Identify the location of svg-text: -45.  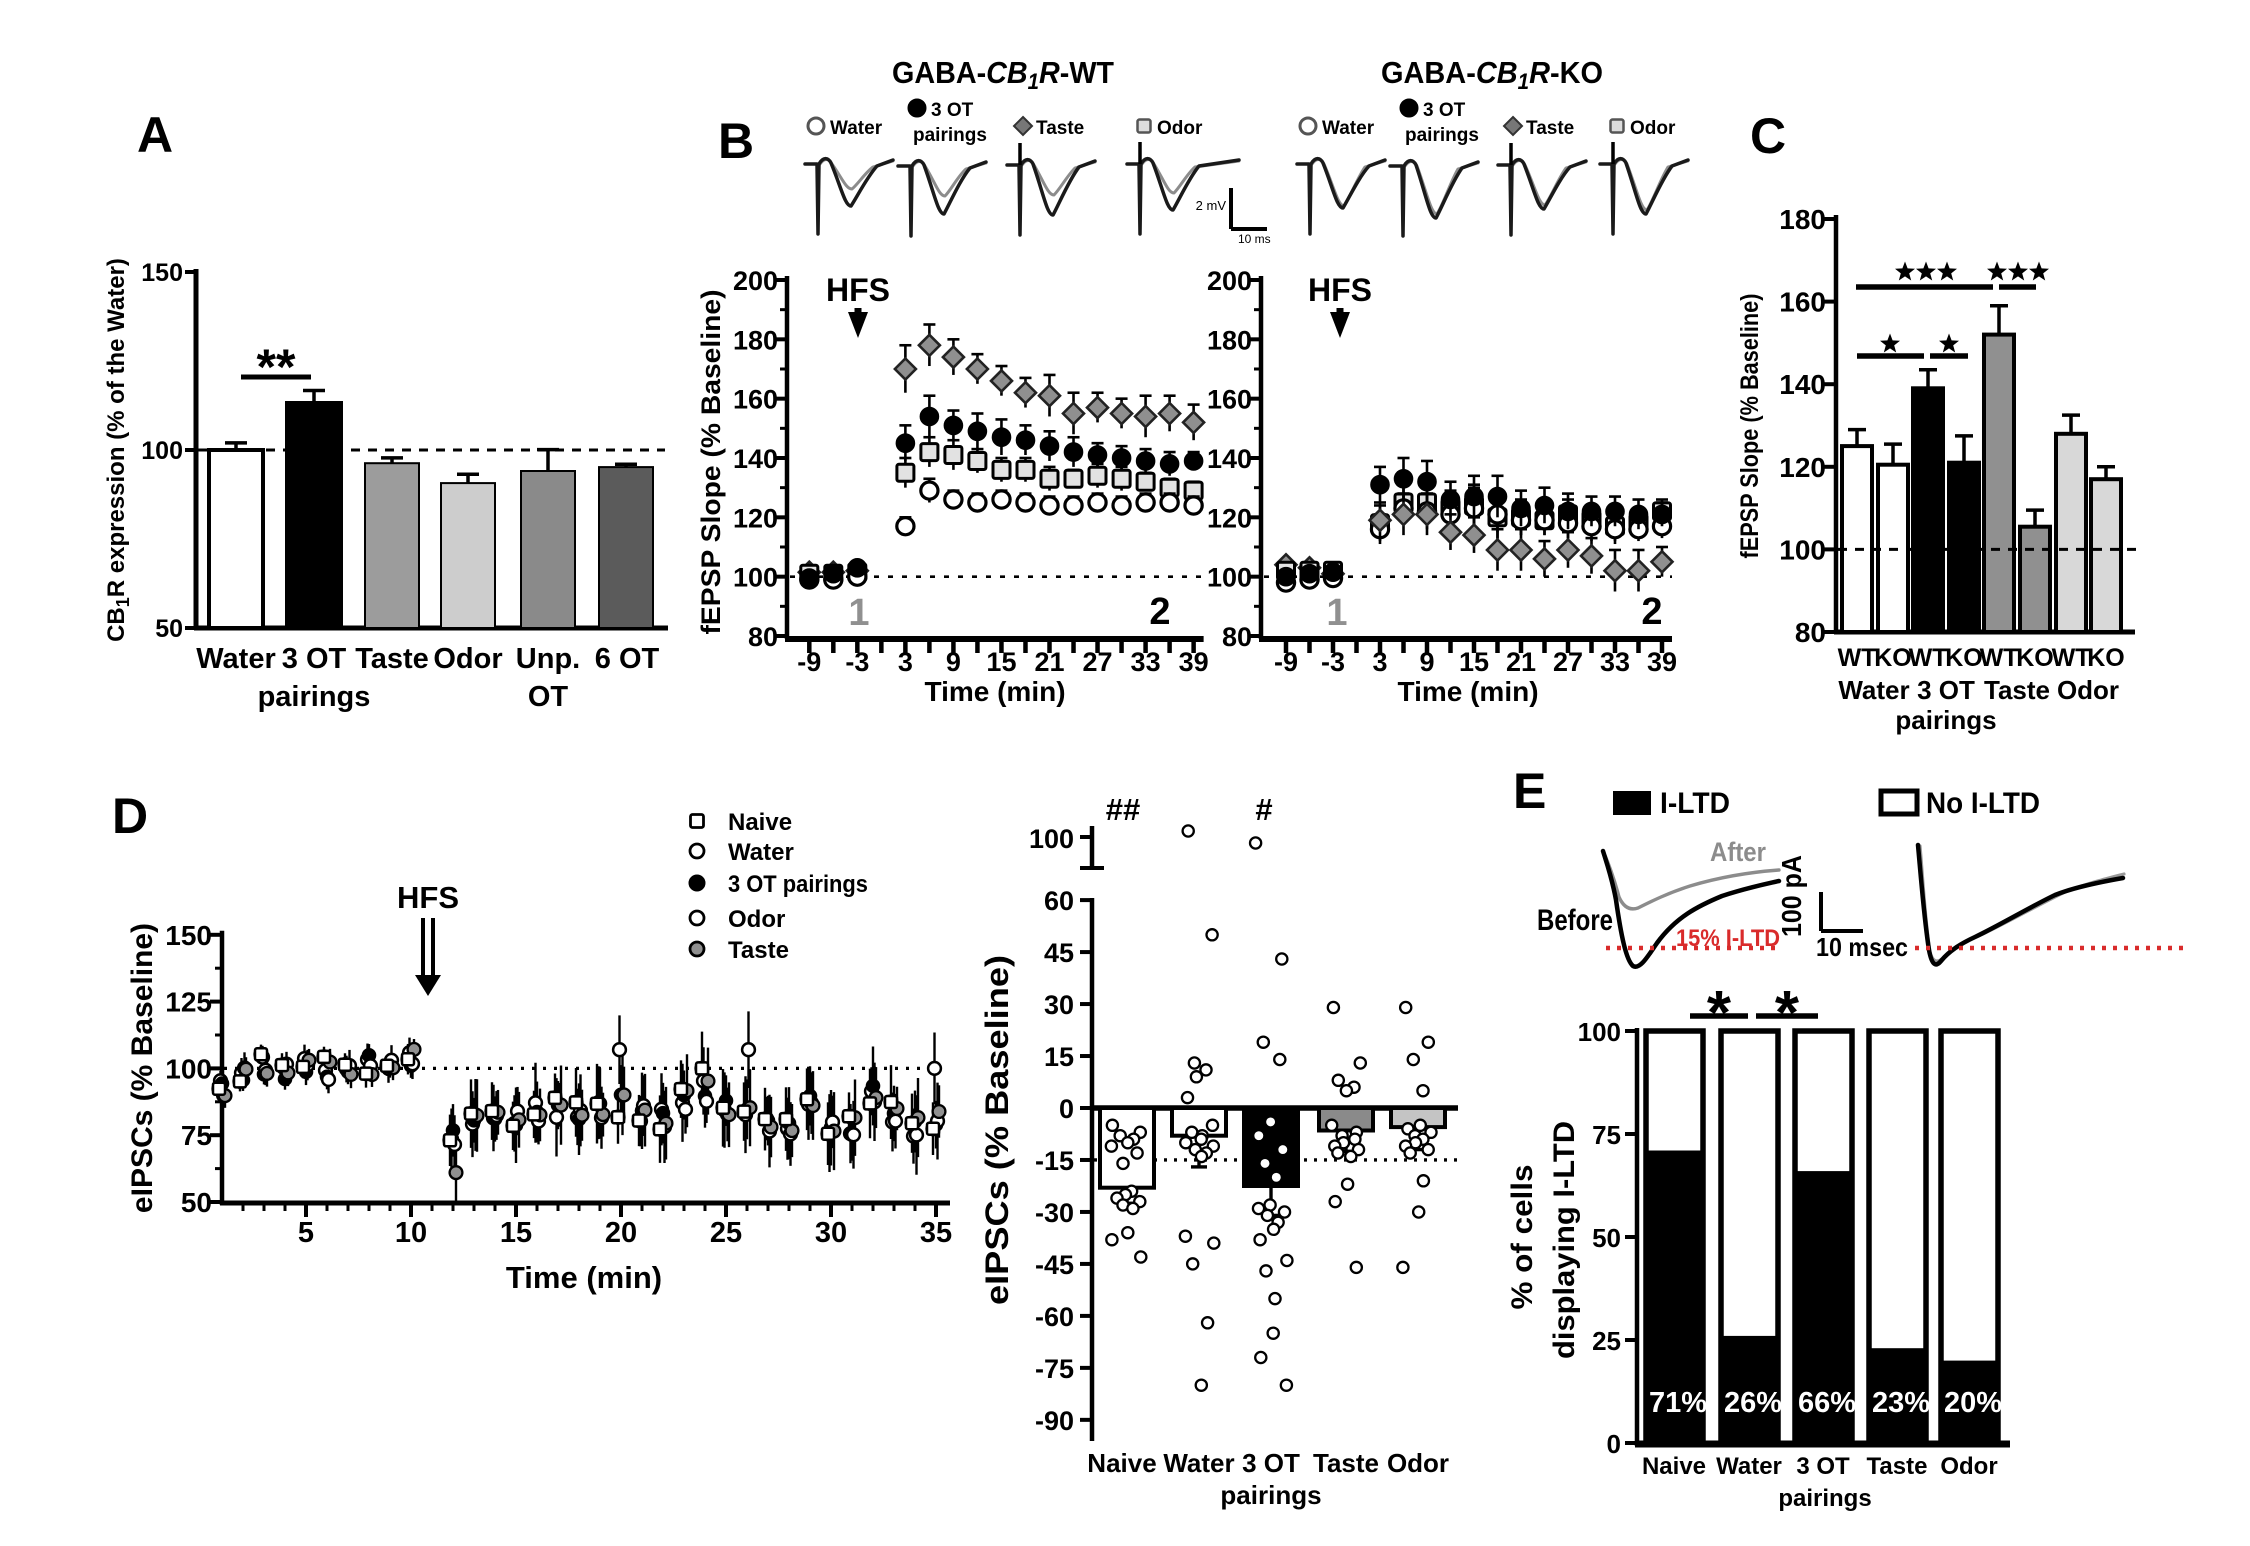
(1054, 1265).